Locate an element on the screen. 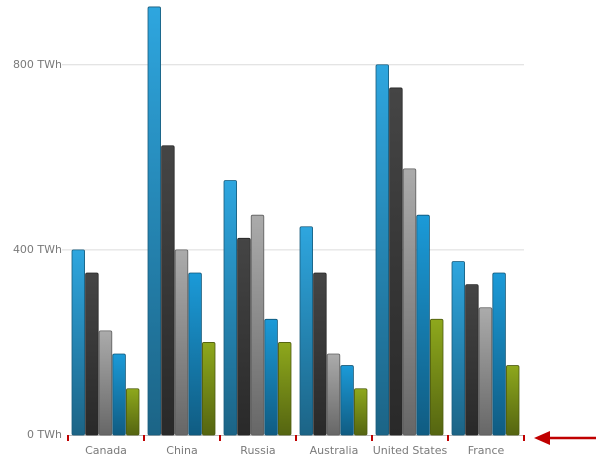  x-tick-label: Canada is located at coordinates (106, 450).